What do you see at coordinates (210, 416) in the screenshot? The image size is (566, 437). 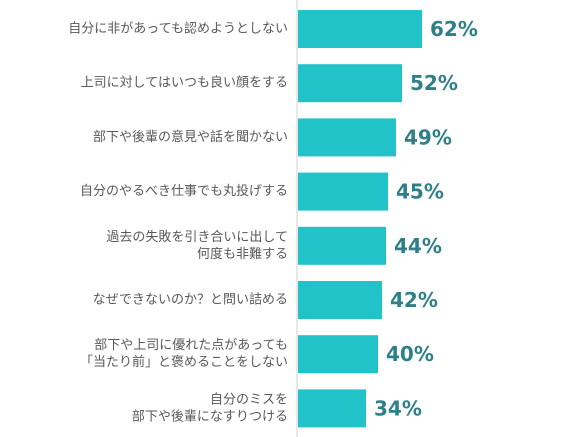 I see `category-label-line: 部下や後輩になすりつける` at bounding box center [210, 416].